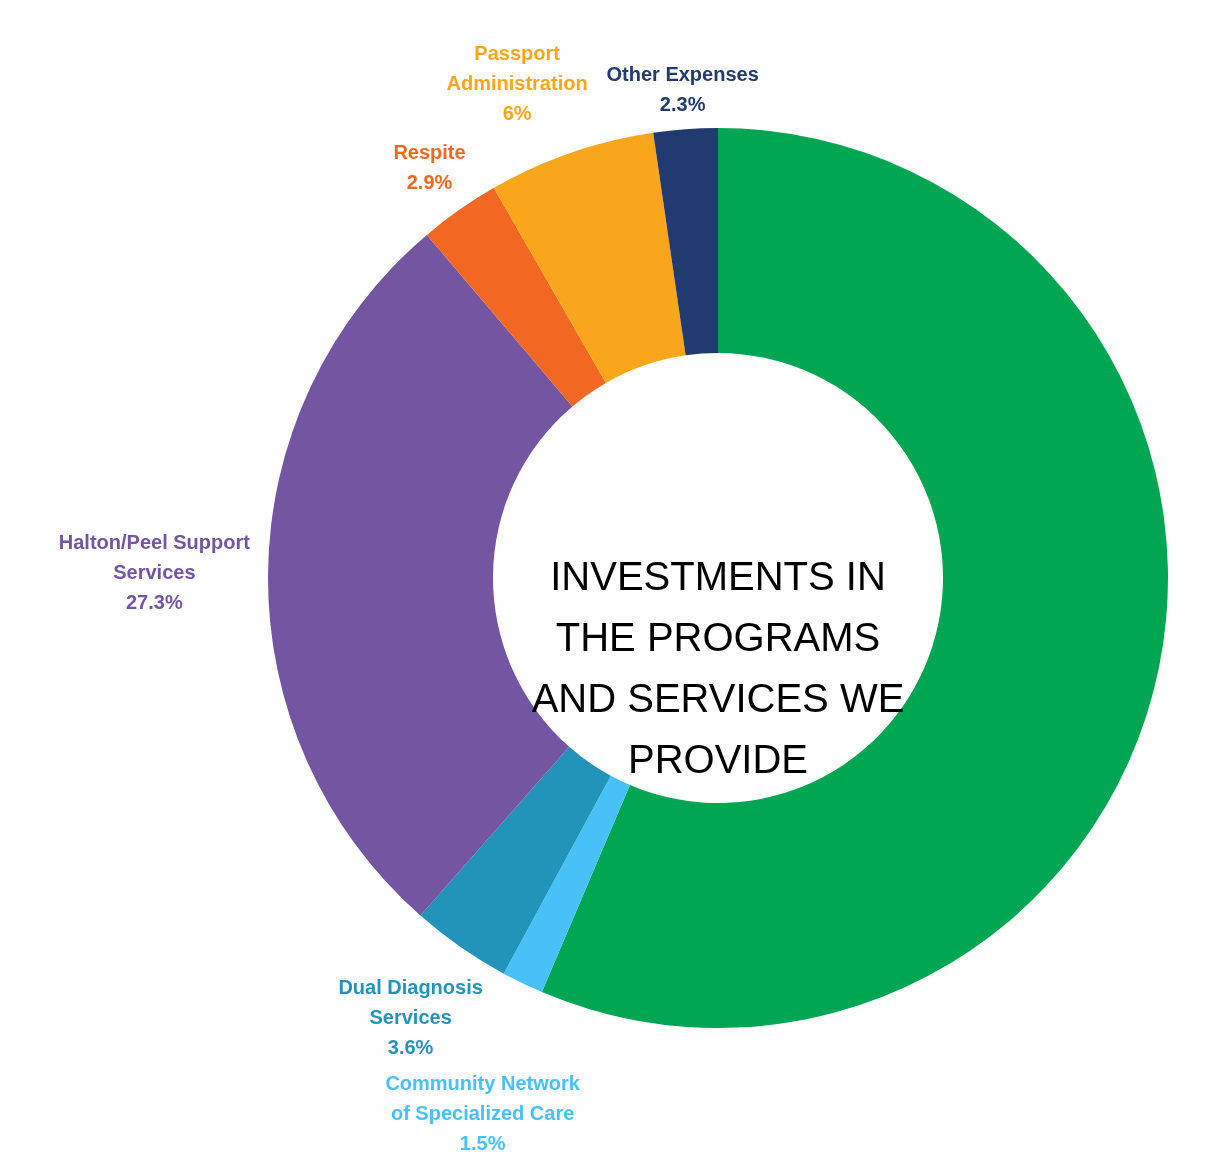 The height and width of the screenshot is (1160, 1208). Describe the element at coordinates (410, 1002) in the screenshot. I see `slice-label: Dual Diagnosis Services` at that location.